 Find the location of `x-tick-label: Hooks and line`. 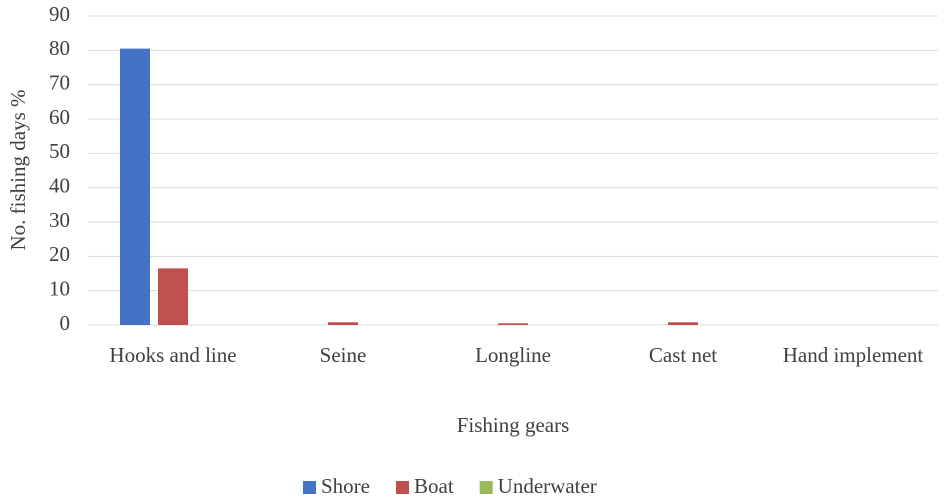

x-tick-label: Hooks and line is located at coordinates (172, 355).